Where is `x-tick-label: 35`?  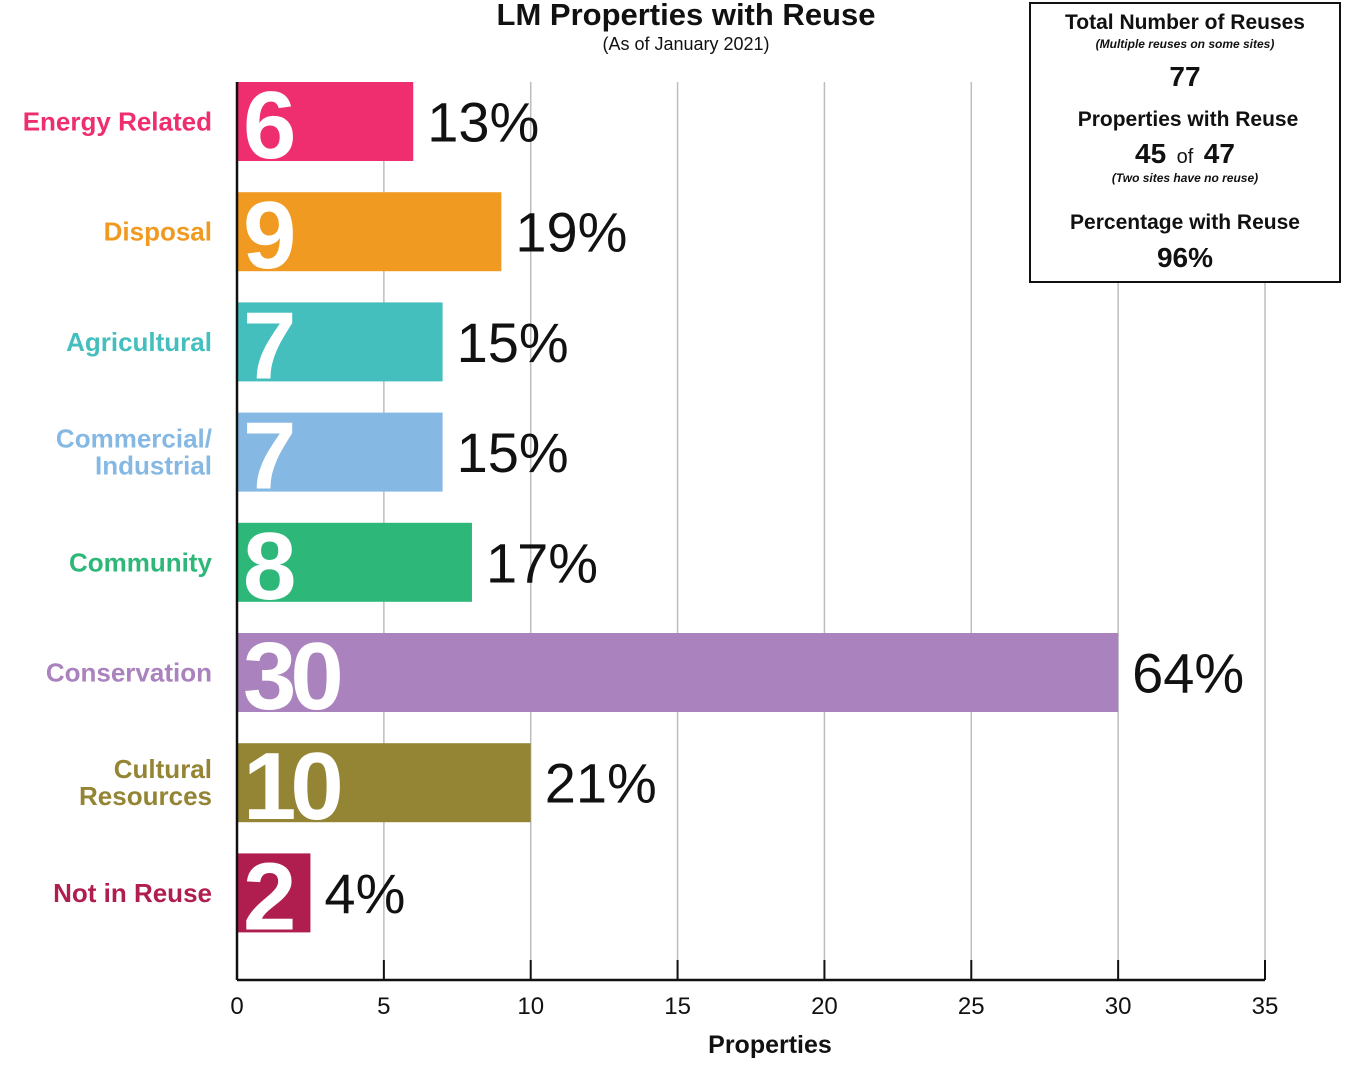 x-tick-label: 35 is located at coordinates (1265, 1006).